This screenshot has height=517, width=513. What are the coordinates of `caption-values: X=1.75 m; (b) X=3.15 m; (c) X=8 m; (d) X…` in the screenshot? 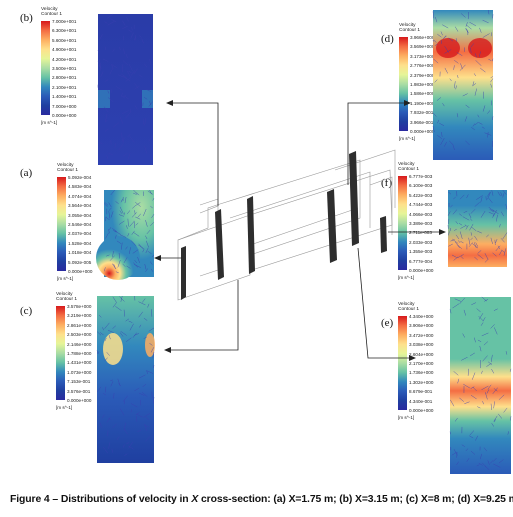 It's located at (400, 499).